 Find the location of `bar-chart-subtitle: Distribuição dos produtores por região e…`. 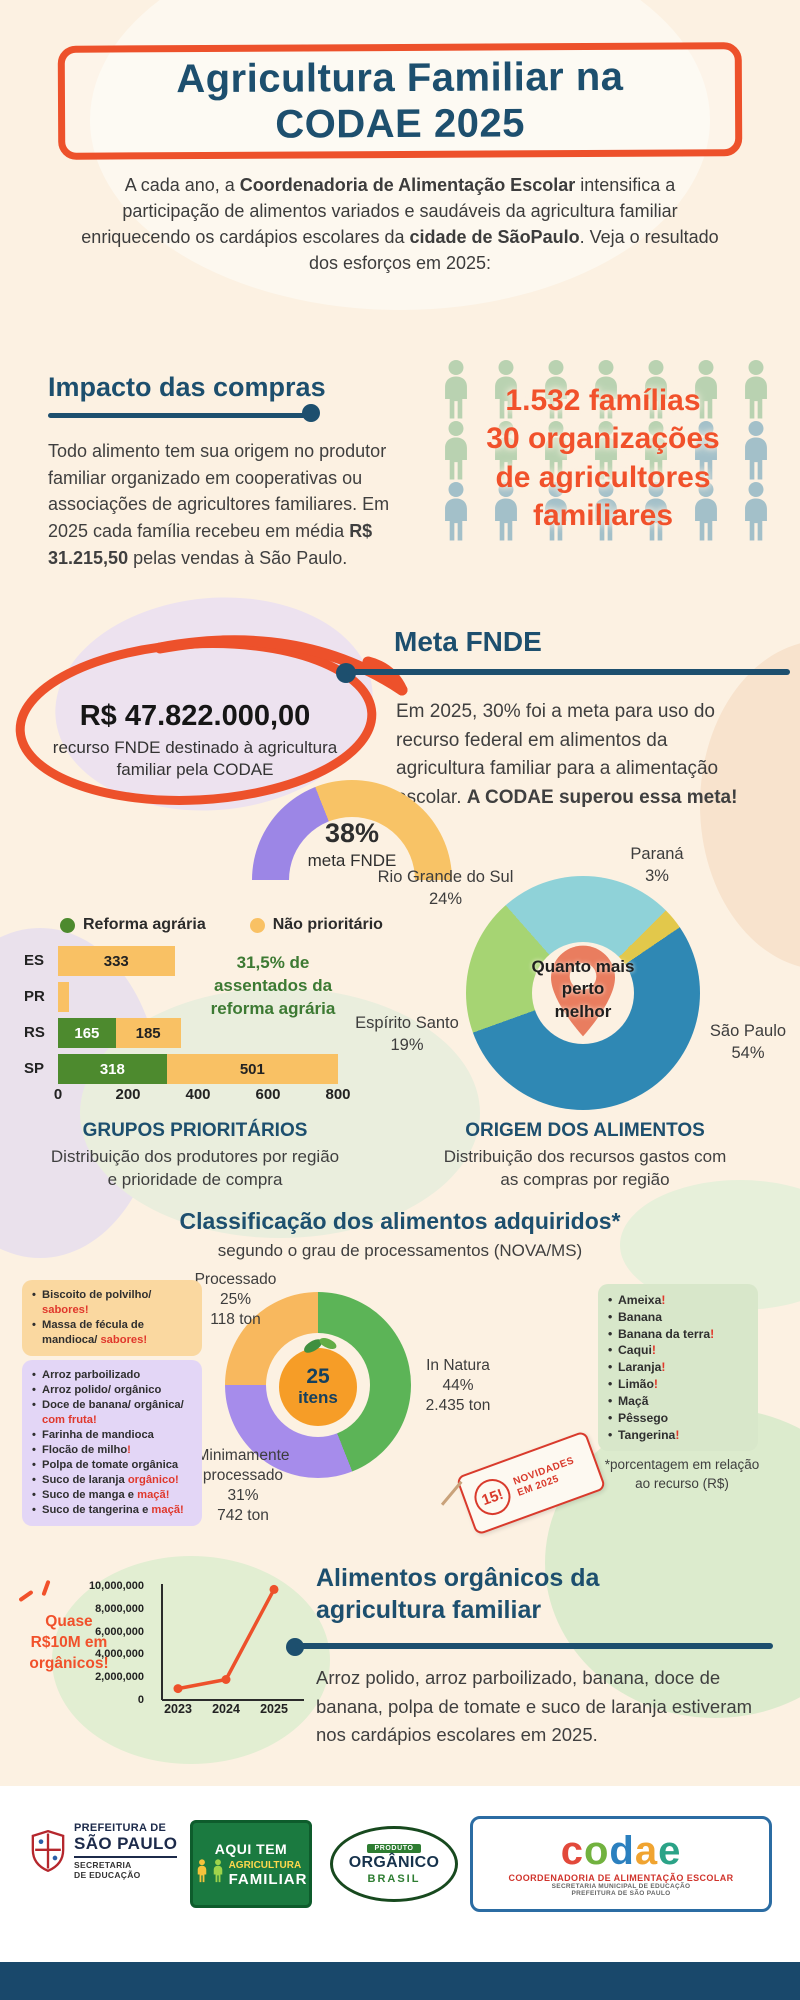

bar-chart-subtitle: Distribuição dos produtores por região e… is located at coordinates (195, 1168).